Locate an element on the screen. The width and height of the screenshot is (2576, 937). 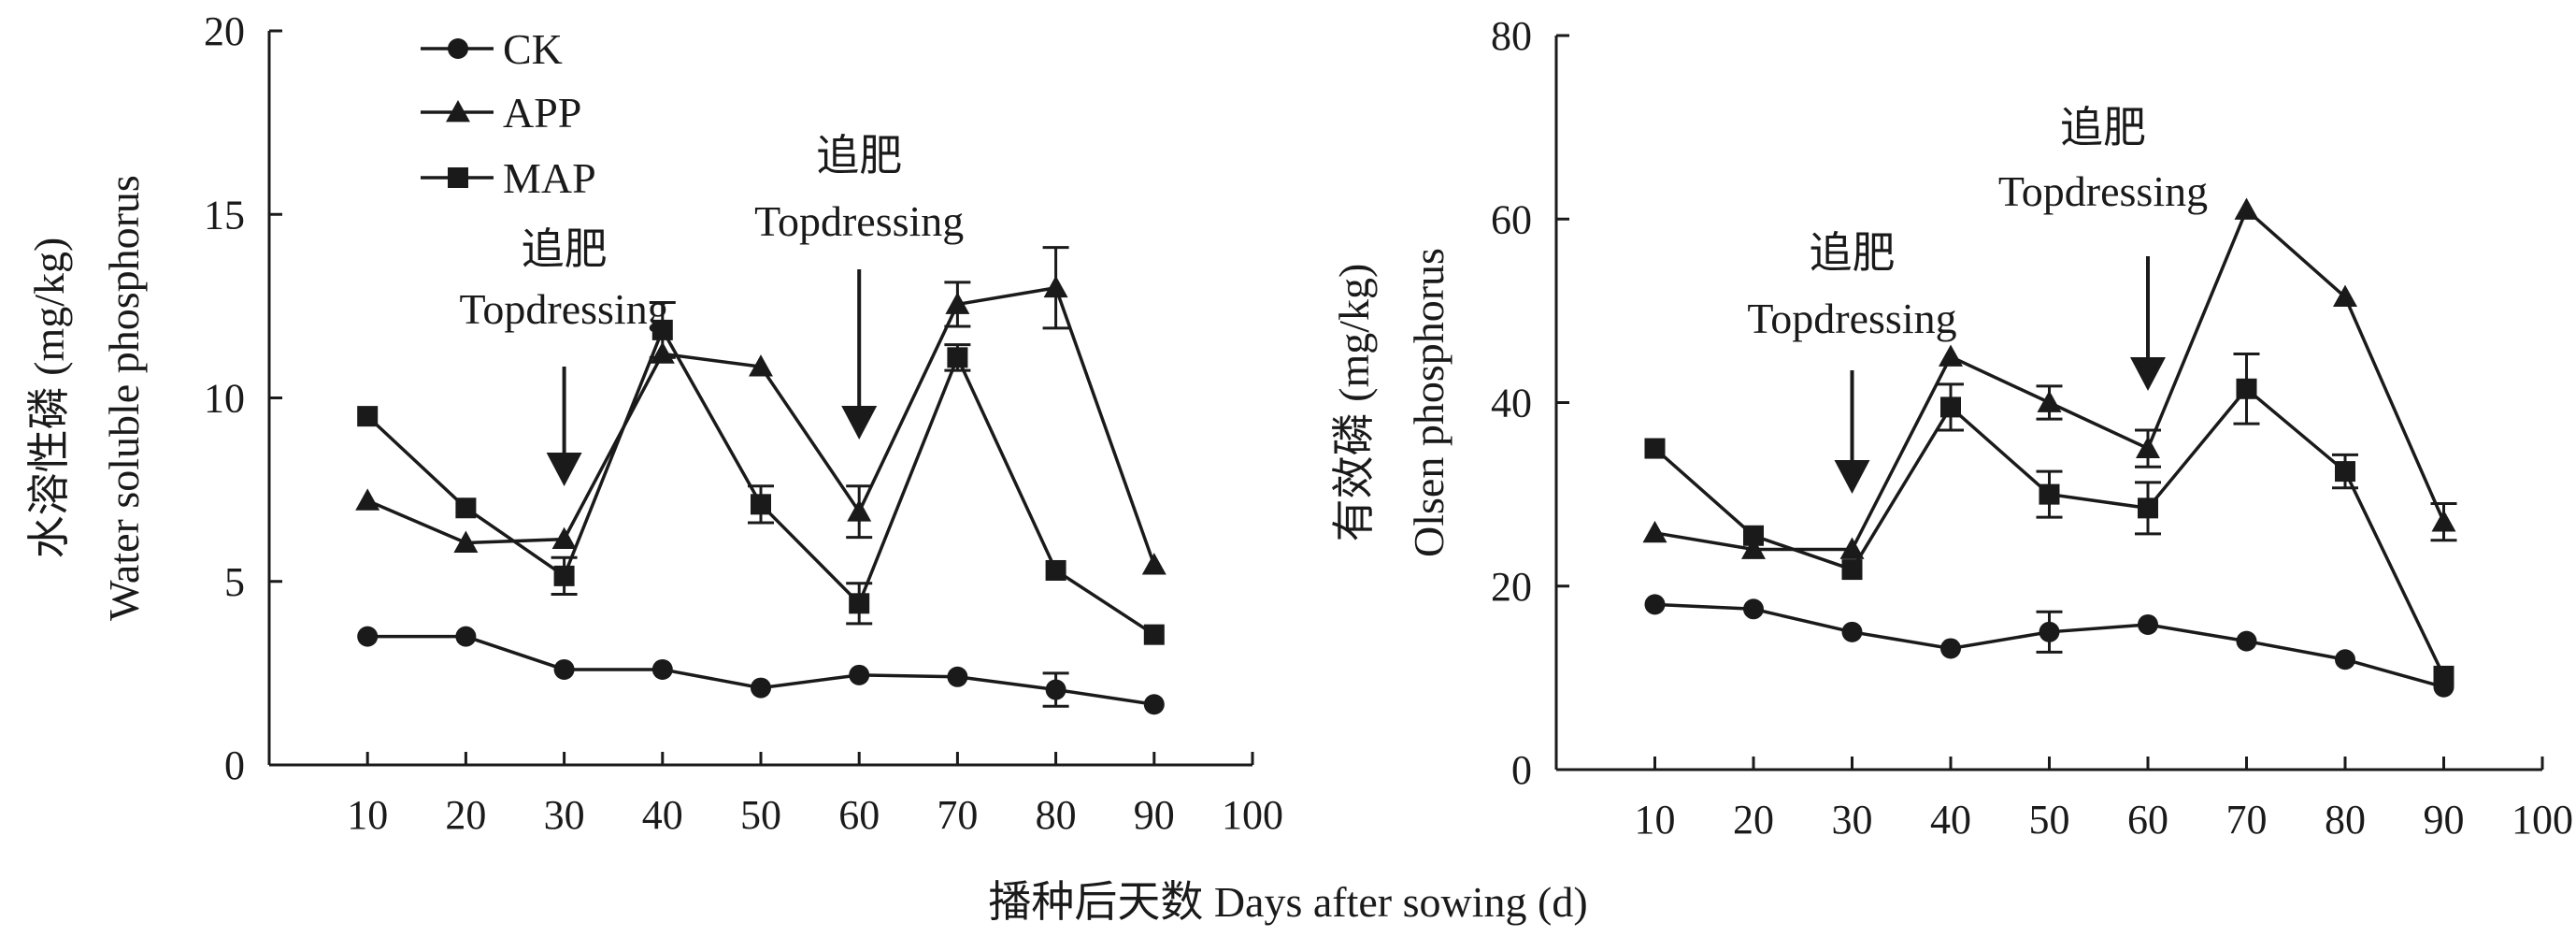
y-tick-label: 40 is located at coordinates (1511, 403).